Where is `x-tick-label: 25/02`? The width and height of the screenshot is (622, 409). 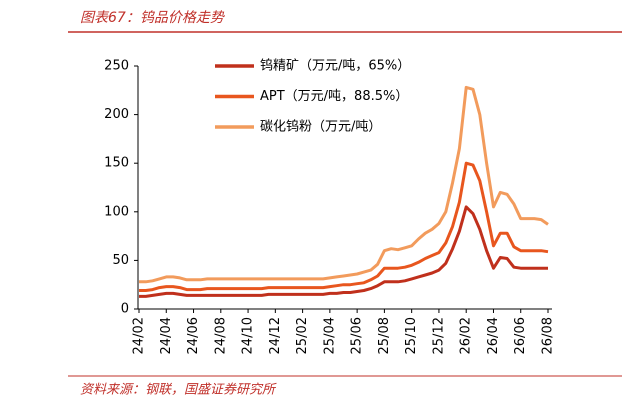 x-tick-label: 25/02 is located at coordinates (302, 335).